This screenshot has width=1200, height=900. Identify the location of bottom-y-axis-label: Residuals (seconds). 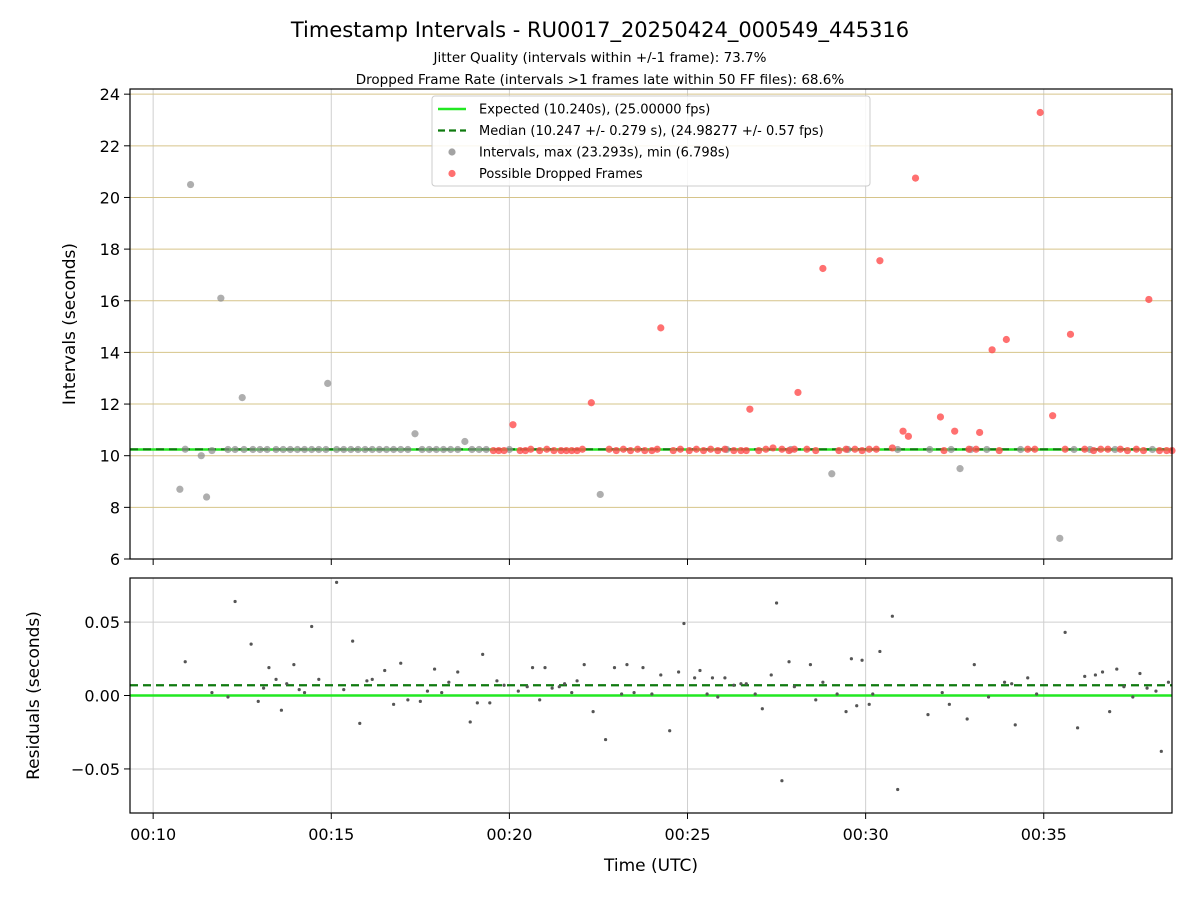
(34, 695).